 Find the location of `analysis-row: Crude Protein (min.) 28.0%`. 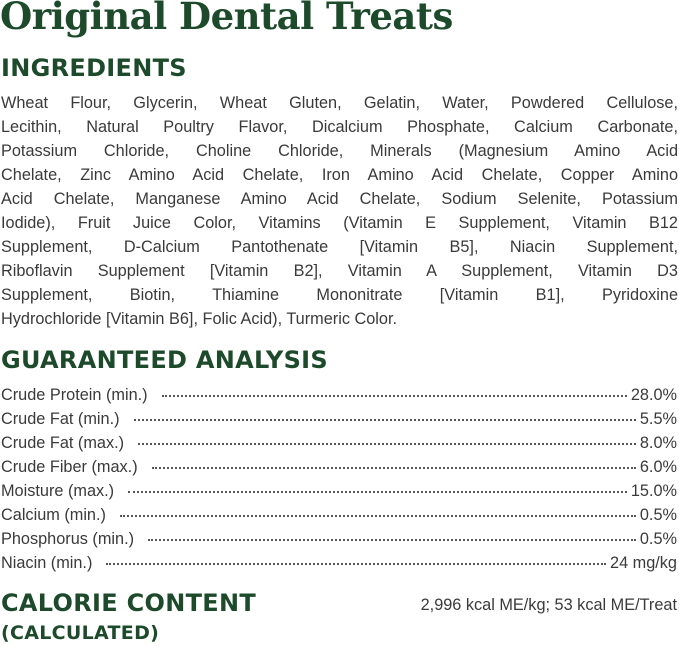

analysis-row: Crude Protein (min.) 28.0% is located at coordinates (339, 395).